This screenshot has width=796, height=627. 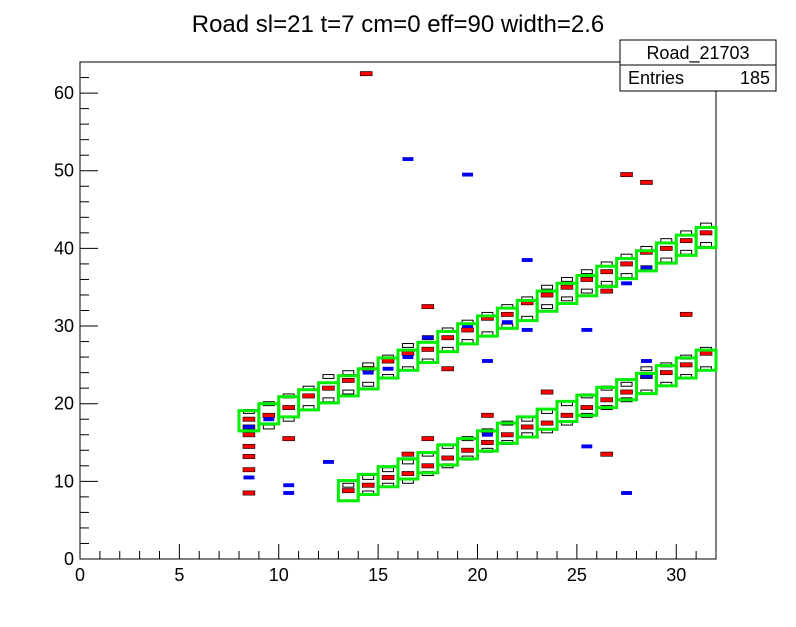 What do you see at coordinates (676, 575) in the screenshot?
I see `x-tick-label: 30` at bounding box center [676, 575].